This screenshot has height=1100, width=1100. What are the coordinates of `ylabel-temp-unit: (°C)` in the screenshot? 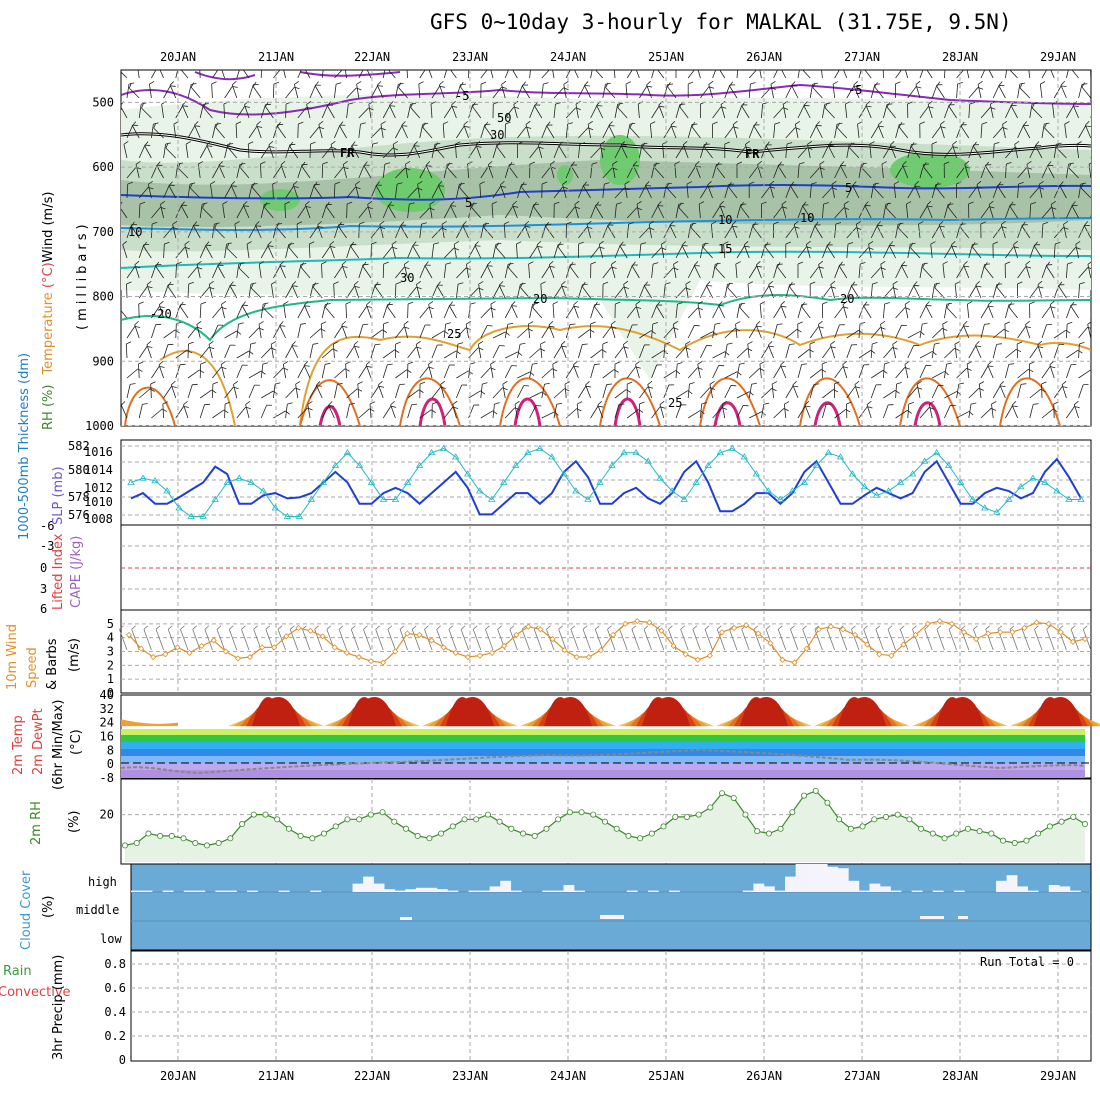 It's located at (48, 277).